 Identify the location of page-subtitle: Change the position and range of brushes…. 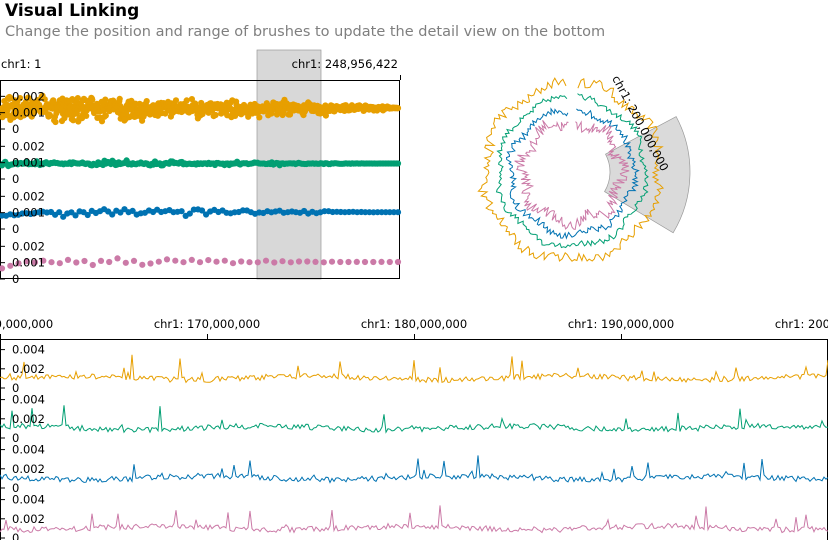
(305, 32).